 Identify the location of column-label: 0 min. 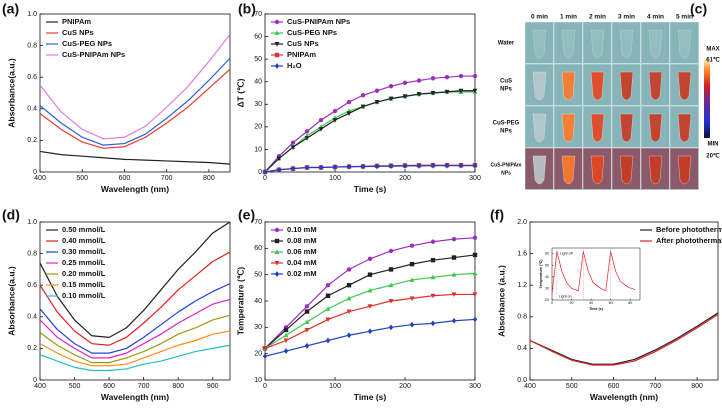
(539, 17).